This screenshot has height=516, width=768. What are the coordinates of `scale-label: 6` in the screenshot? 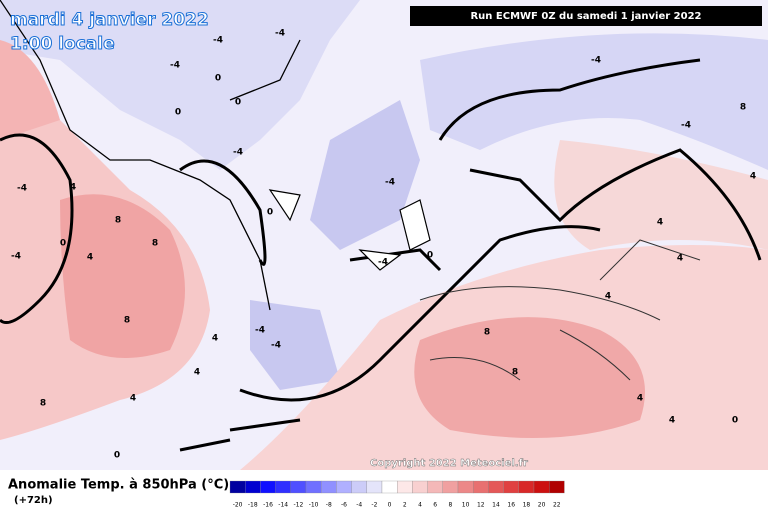 It's located at (435, 505).